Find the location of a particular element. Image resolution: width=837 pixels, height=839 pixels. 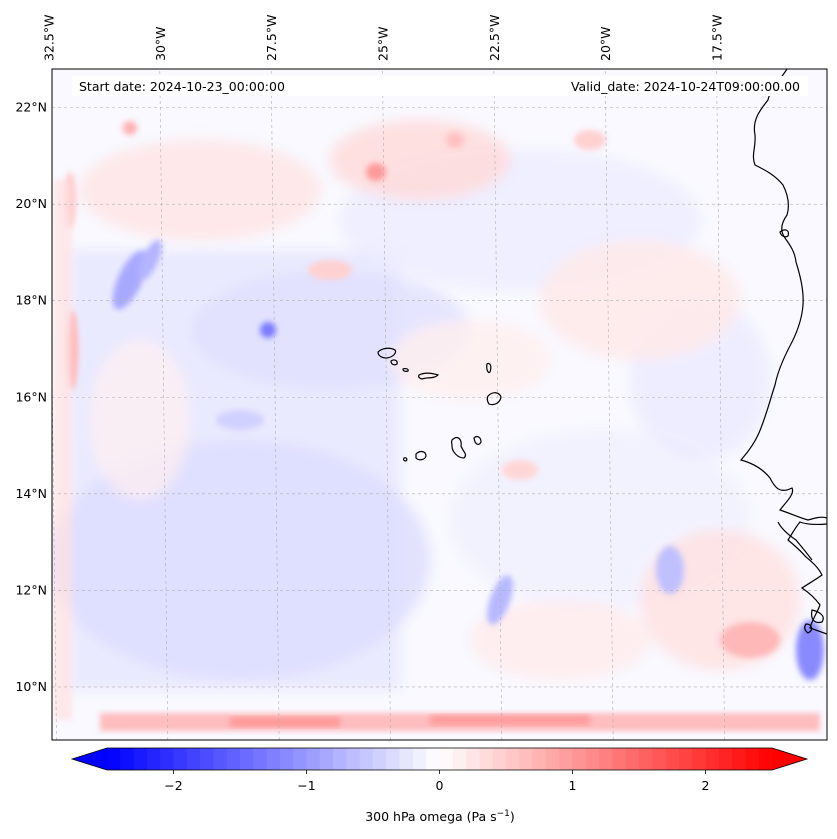

island-santiago is located at coordinates (458, 447).